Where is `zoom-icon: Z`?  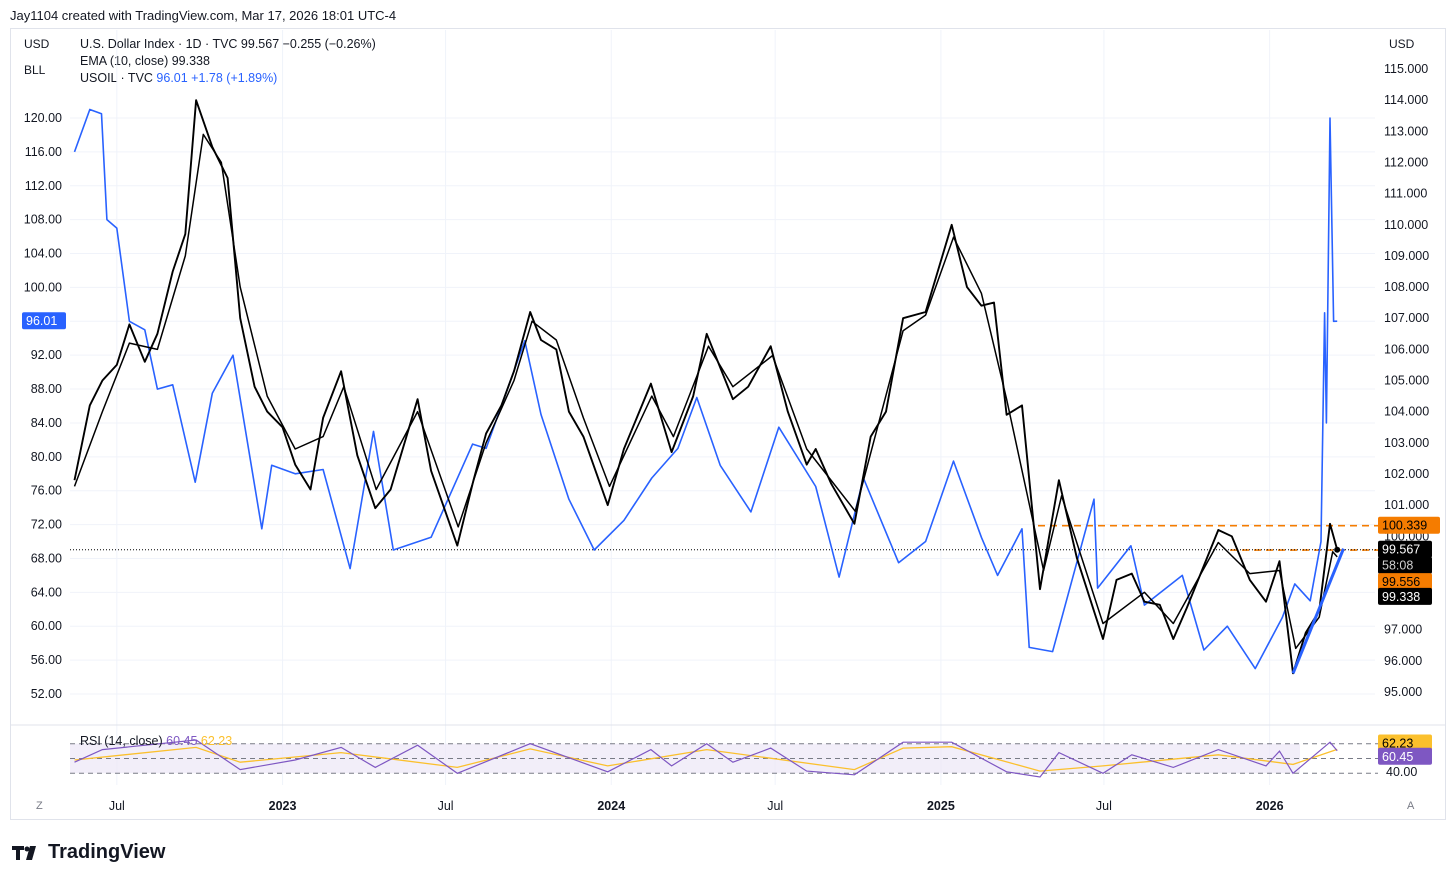 zoom-icon: Z is located at coordinates (39, 806).